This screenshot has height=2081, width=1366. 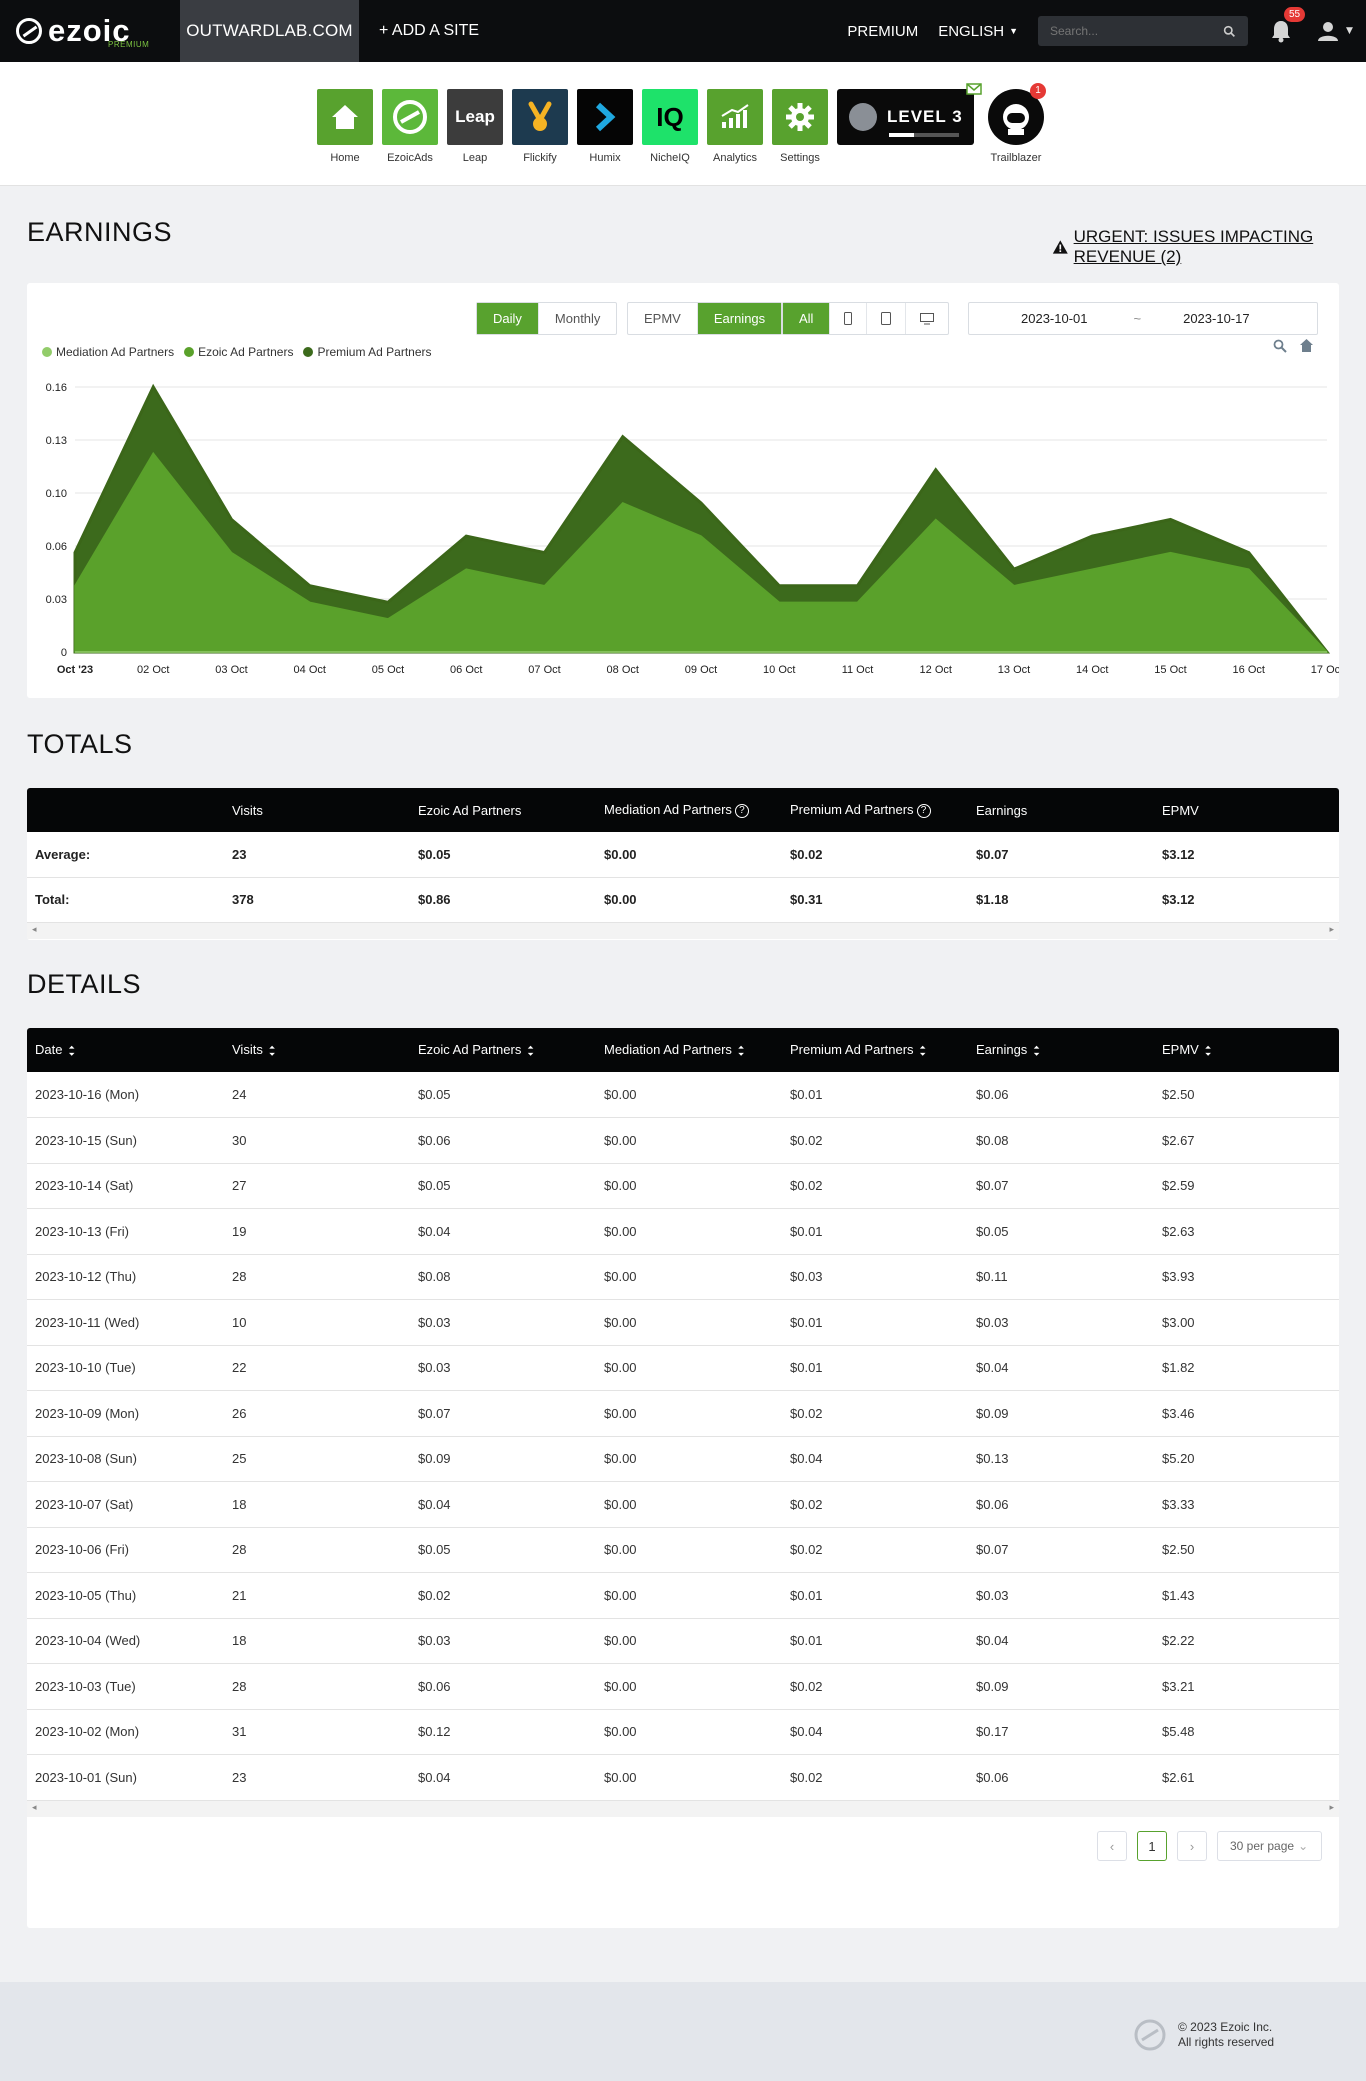 I want to click on table-cell: $0.86, so click(x=434, y=899).